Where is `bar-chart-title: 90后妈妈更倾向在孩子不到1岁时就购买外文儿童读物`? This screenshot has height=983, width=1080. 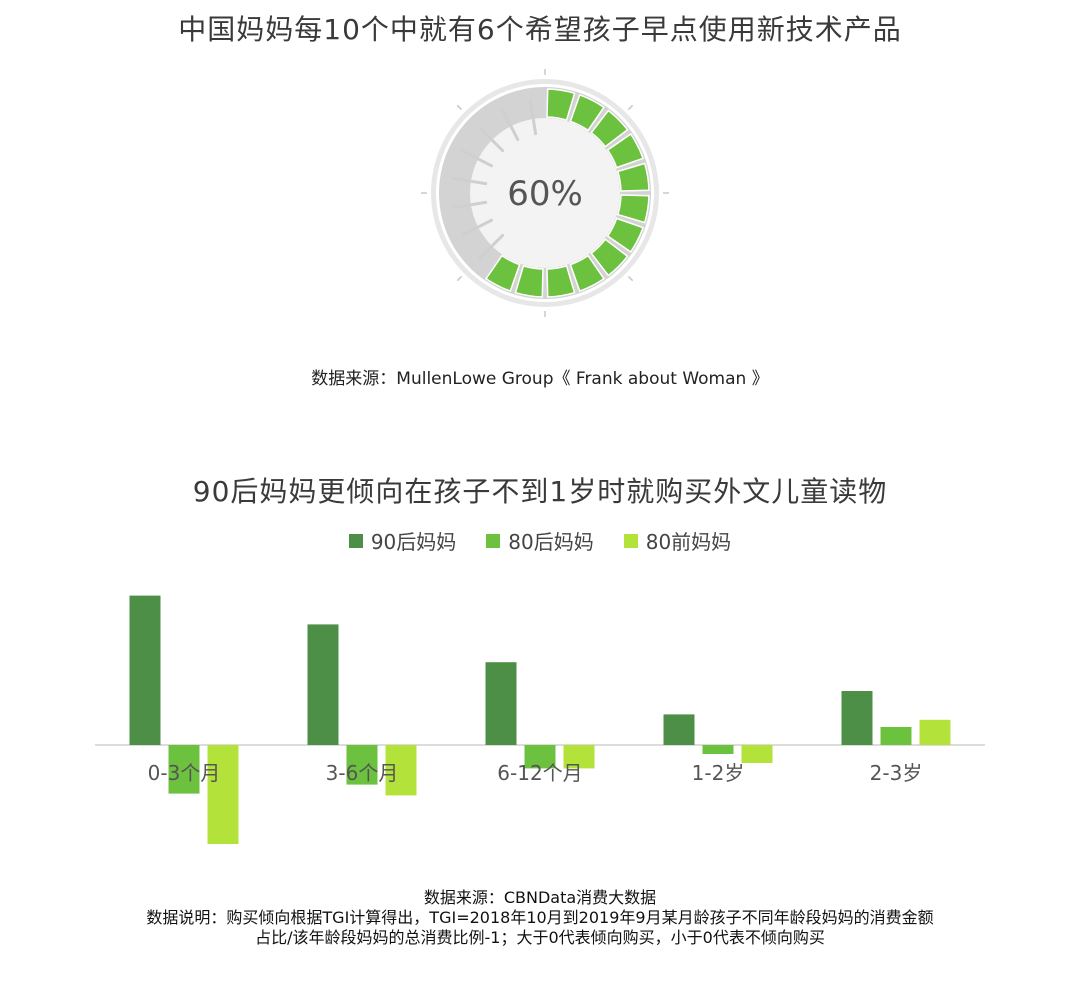 bar-chart-title: 90后妈妈更倾向在孩子不到1岁时就购买外文儿童读物 is located at coordinates (540, 491).